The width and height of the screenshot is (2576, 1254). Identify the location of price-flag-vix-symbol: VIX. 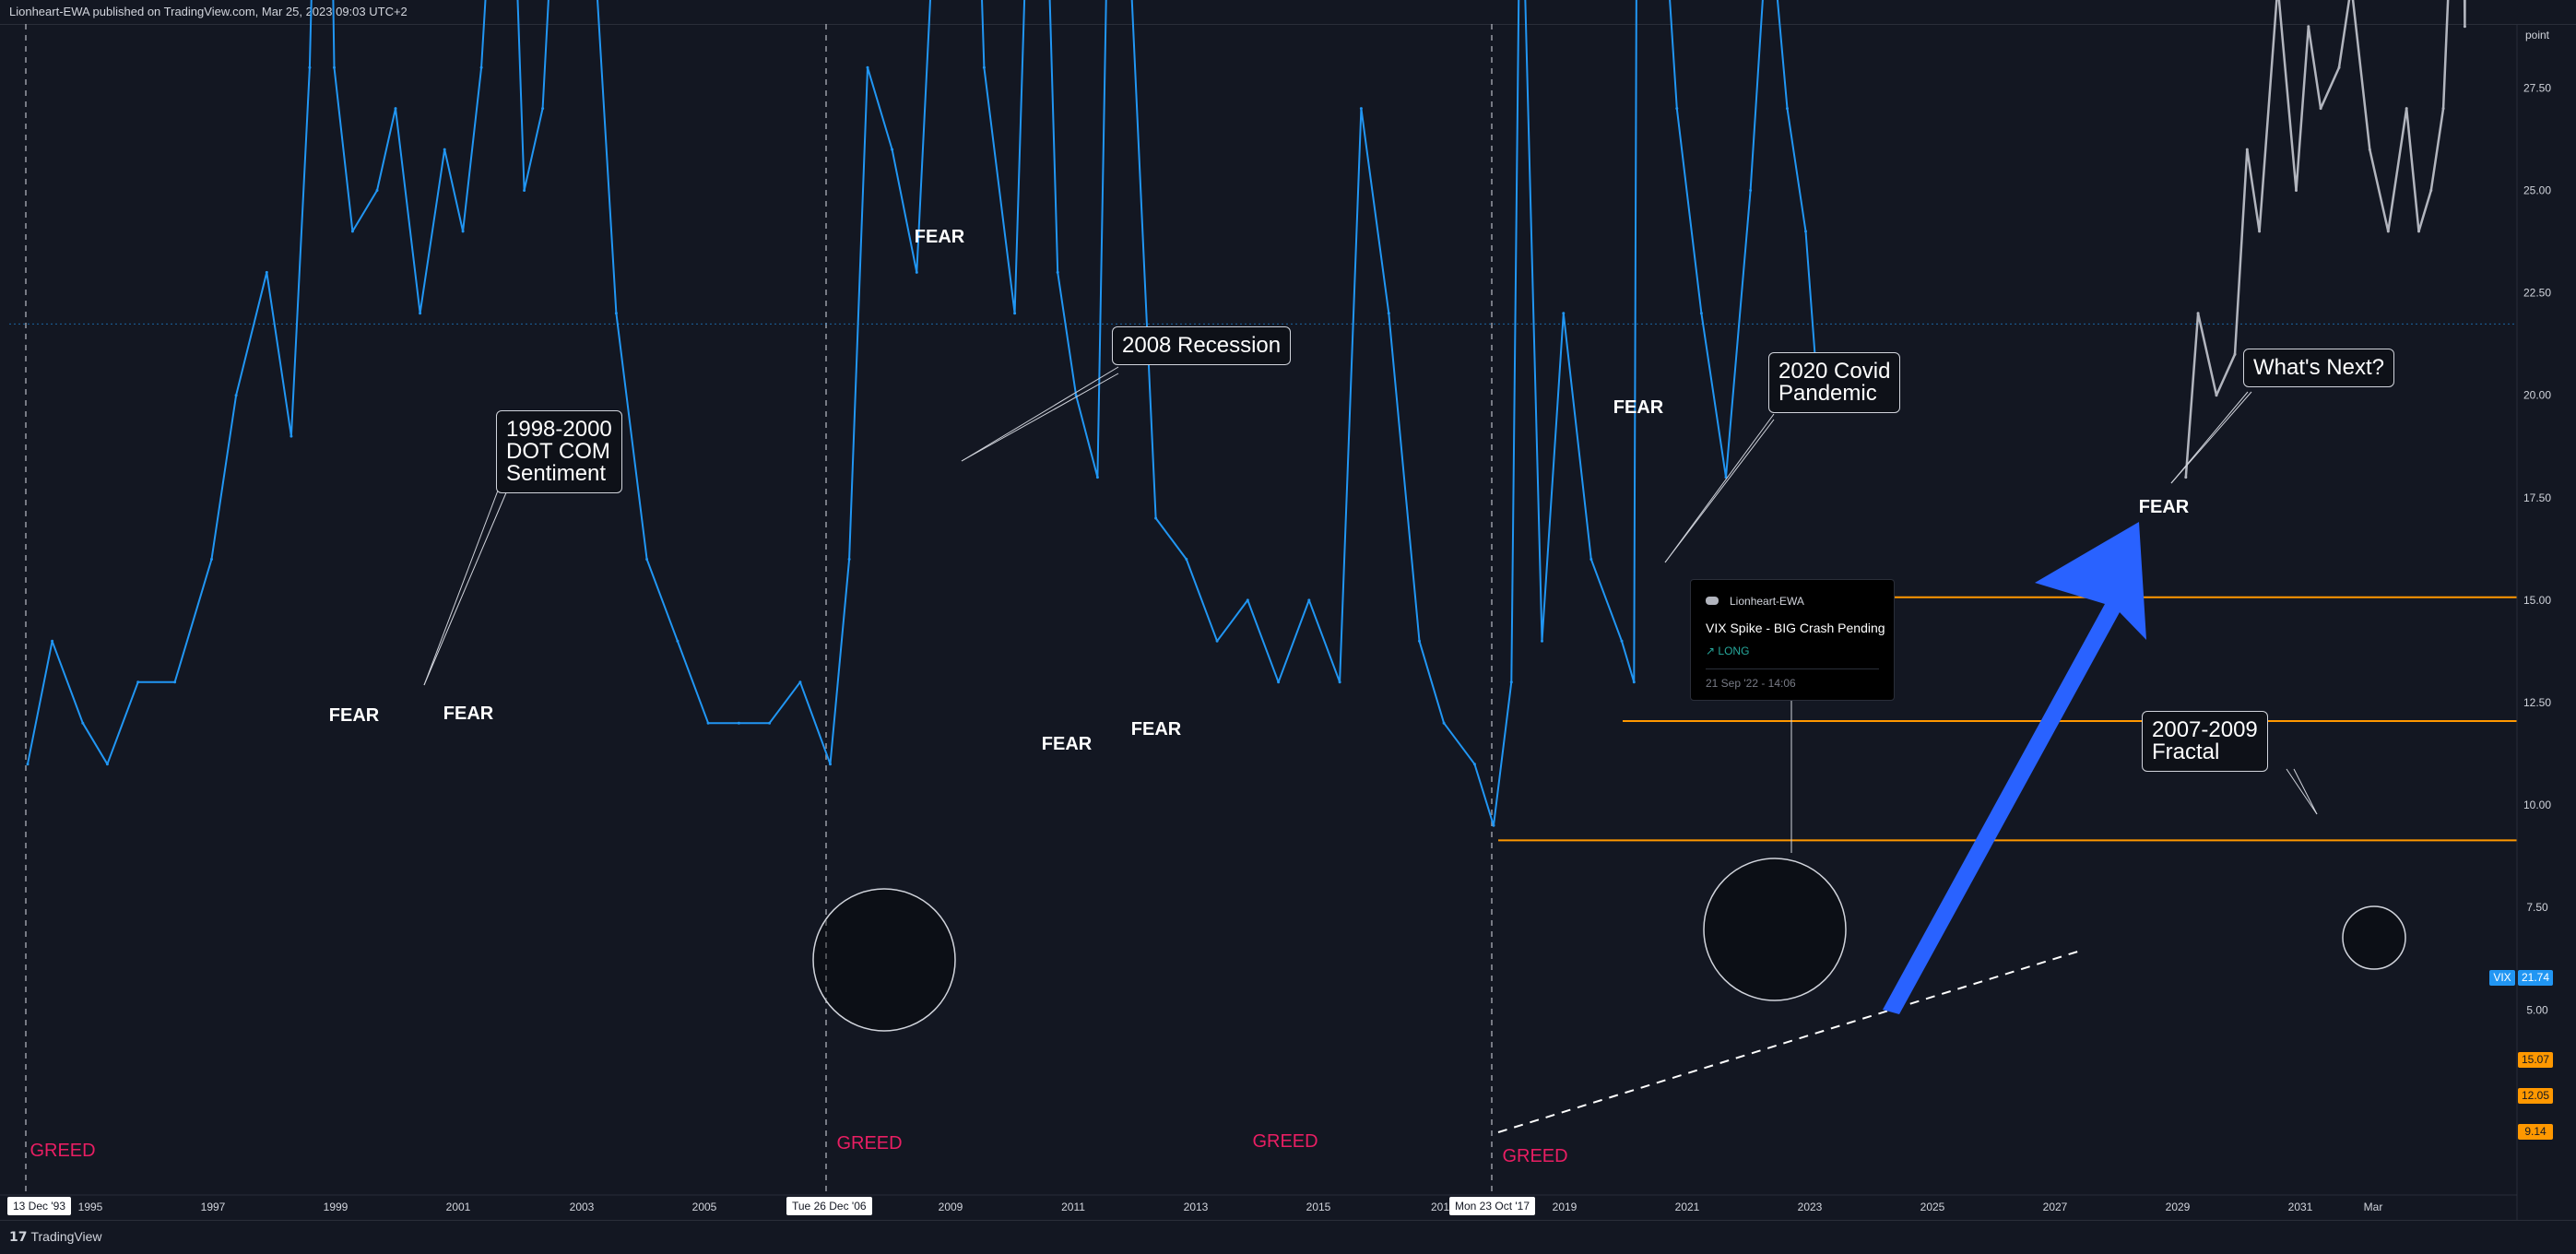
(2502, 978).